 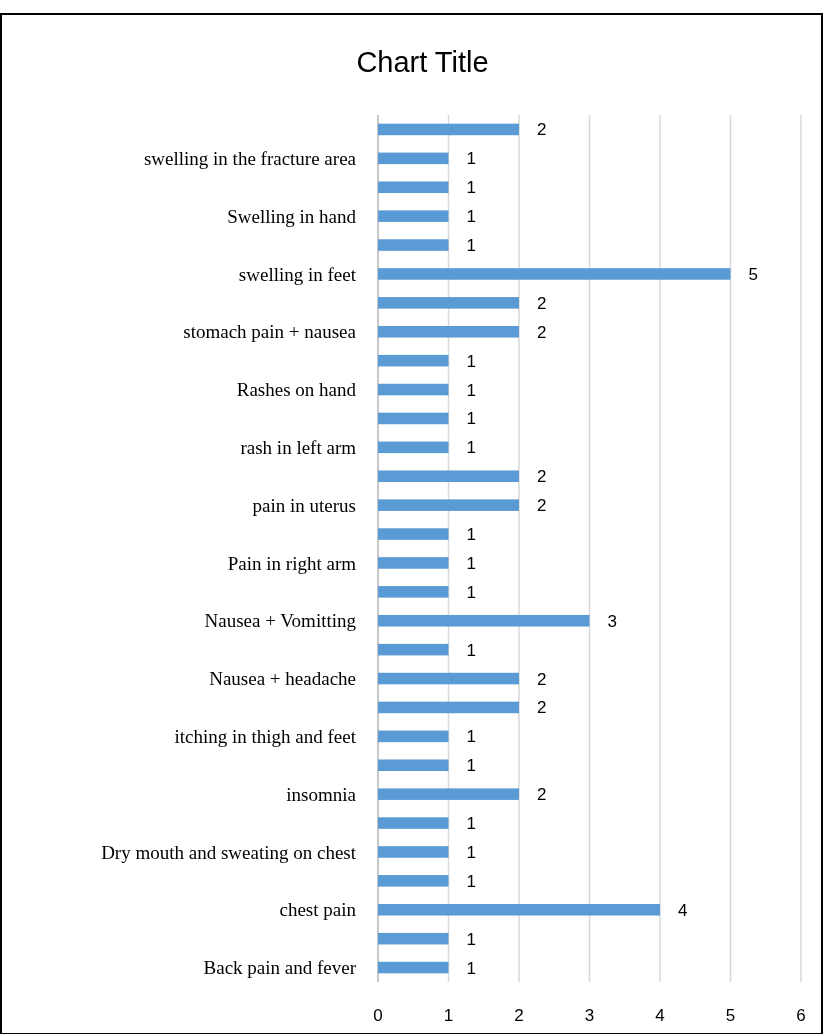 What do you see at coordinates (250, 158) in the screenshot?
I see `y-tick-label: swelling in the fracture area` at bounding box center [250, 158].